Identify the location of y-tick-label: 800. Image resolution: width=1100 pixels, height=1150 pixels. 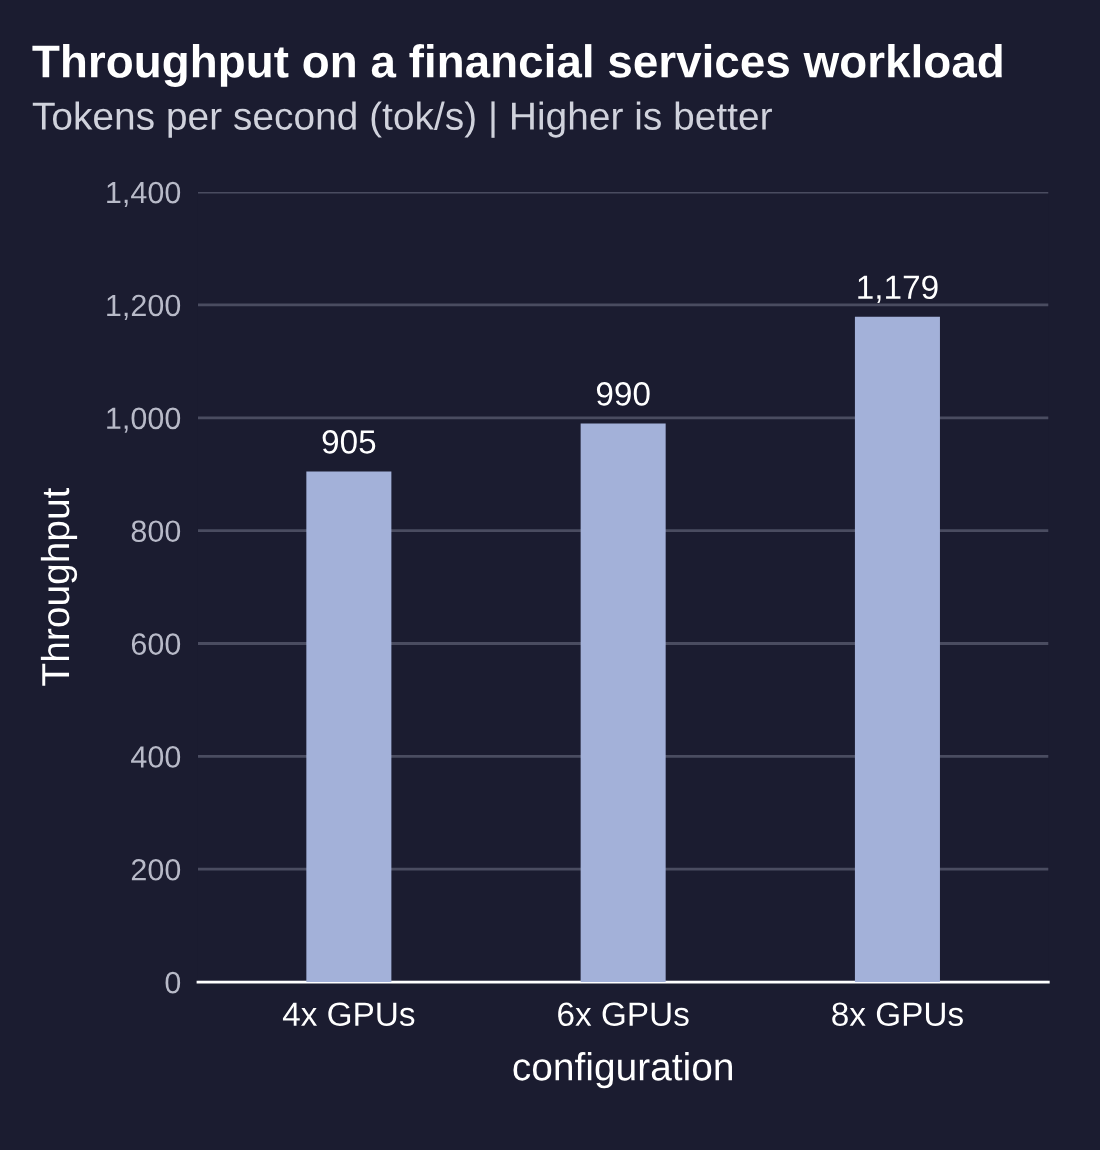
(156, 531).